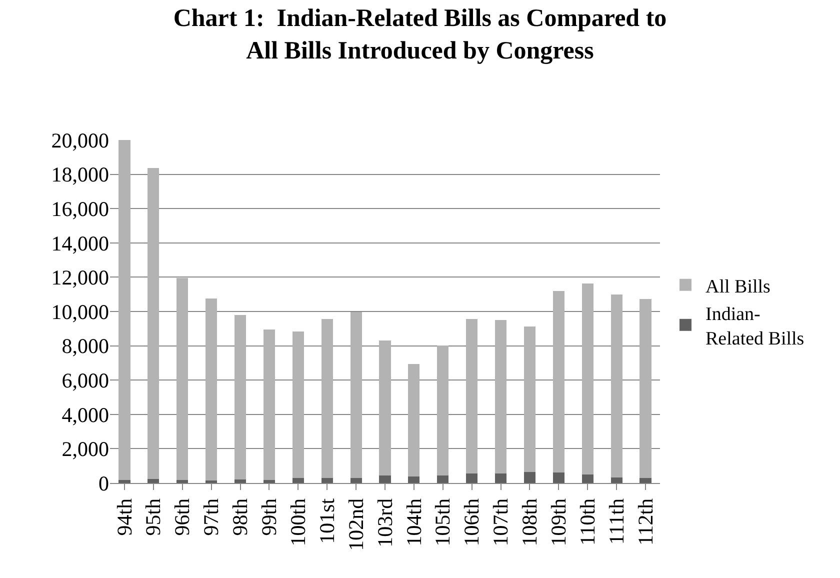 This screenshot has width=840, height=578. What do you see at coordinates (414, 522) in the screenshot?
I see `x-tick-label: 104th` at bounding box center [414, 522].